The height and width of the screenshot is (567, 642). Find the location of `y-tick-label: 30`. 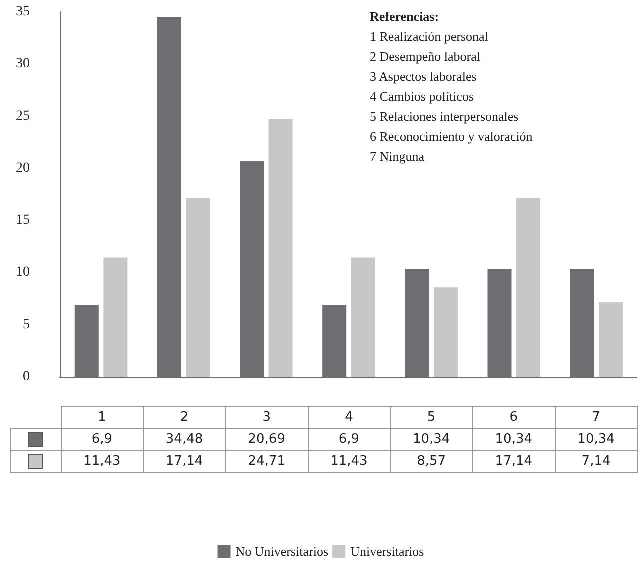

y-tick-label: 30 is located at coordinates (23, 64).